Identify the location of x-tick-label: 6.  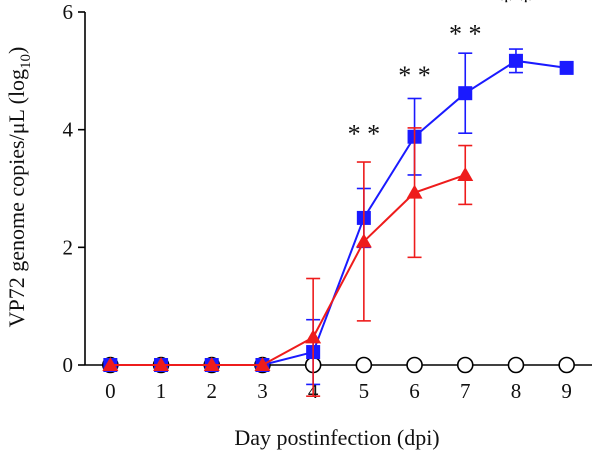
(414, 391).